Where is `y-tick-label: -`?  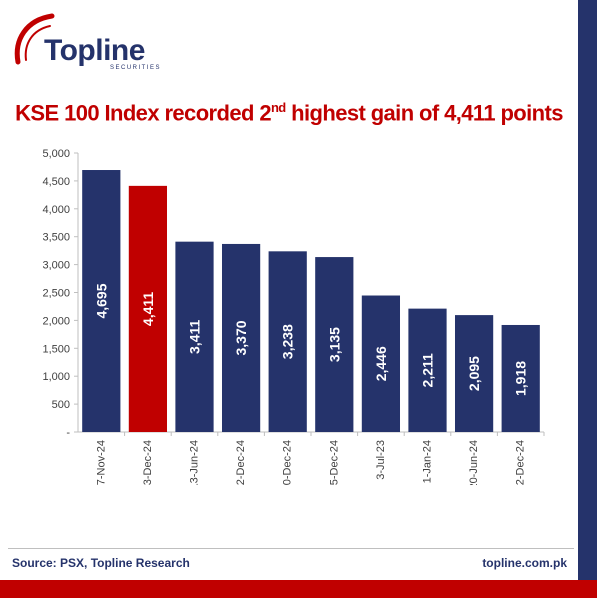 y-tick-label: - is located at coordinates (68, 433).